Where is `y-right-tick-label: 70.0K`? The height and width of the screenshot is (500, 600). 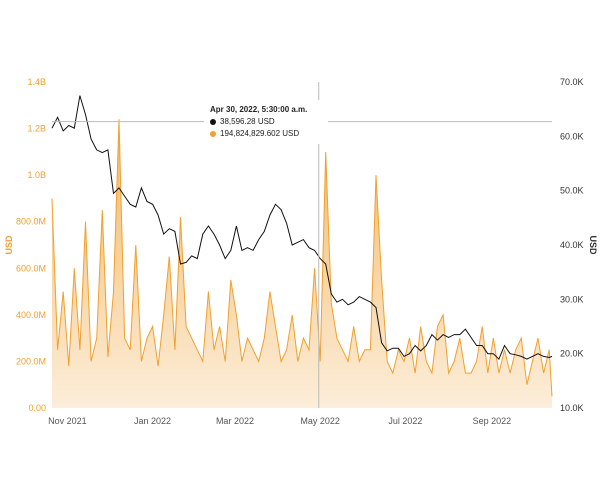
y-right-tick-label: 70.0K is located at coordinates (572, 82).